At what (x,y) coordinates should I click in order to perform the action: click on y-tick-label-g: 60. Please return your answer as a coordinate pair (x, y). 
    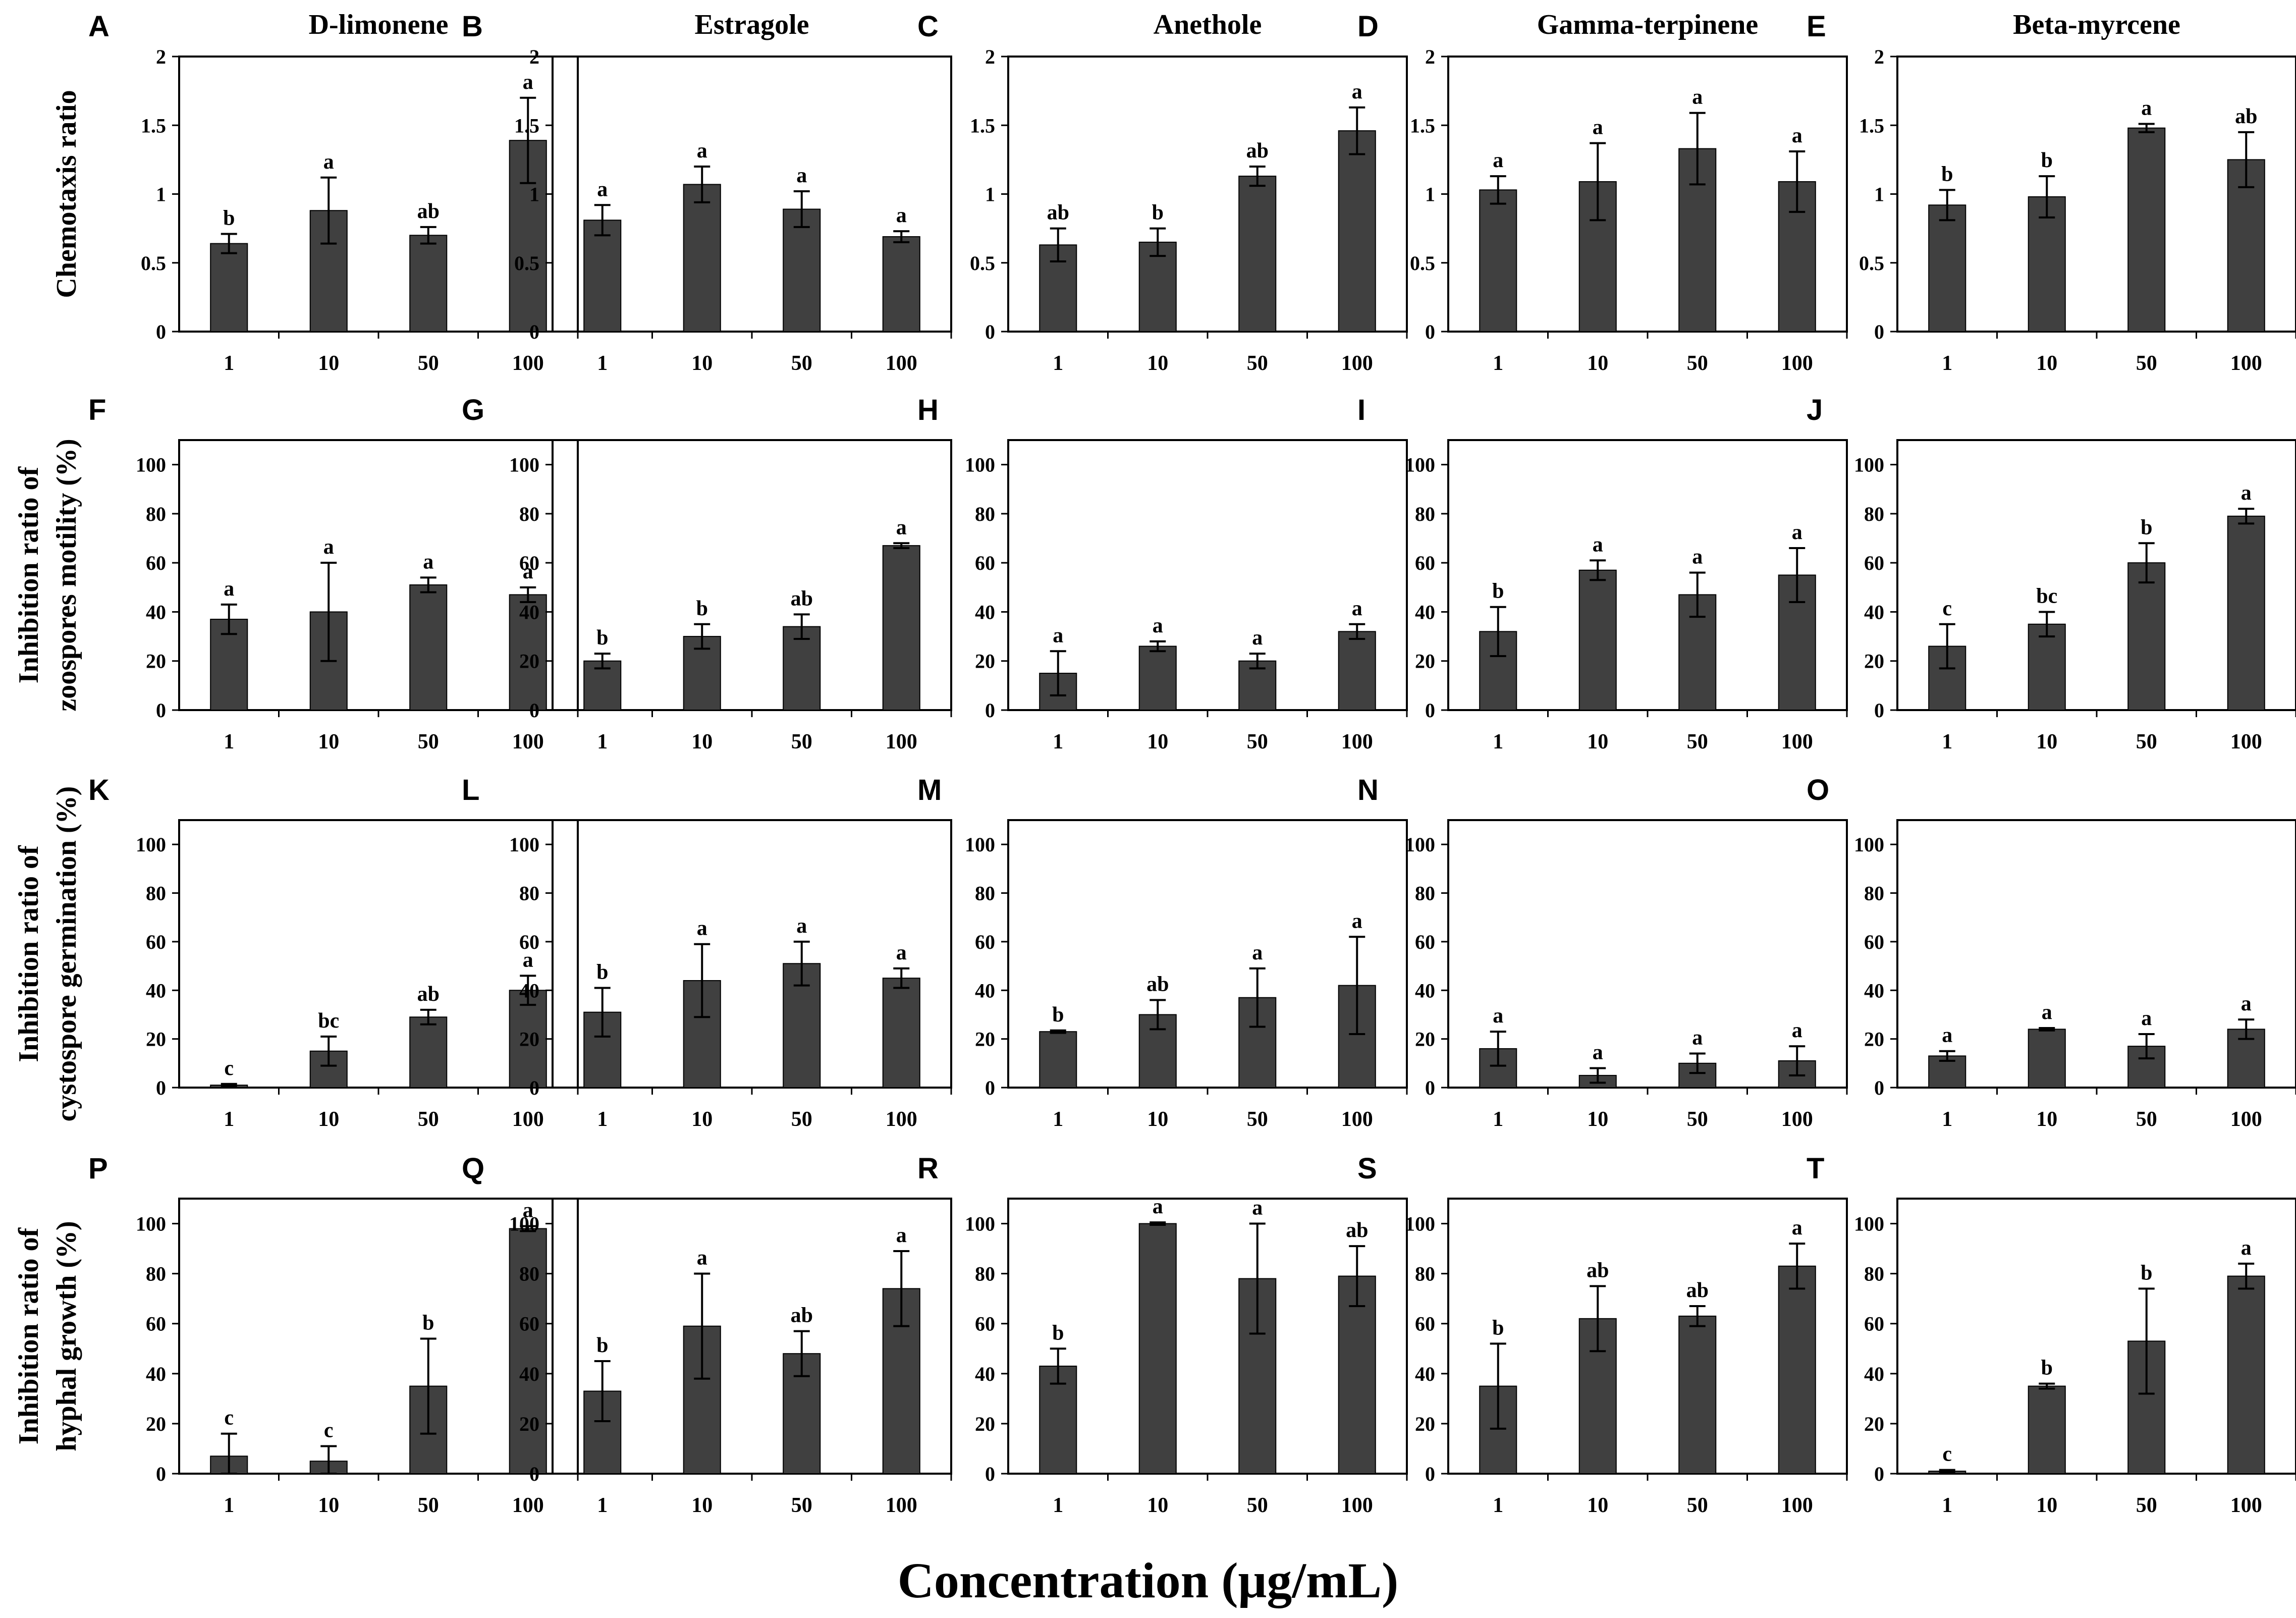
    Looking at the image, I should click on (529, 563).